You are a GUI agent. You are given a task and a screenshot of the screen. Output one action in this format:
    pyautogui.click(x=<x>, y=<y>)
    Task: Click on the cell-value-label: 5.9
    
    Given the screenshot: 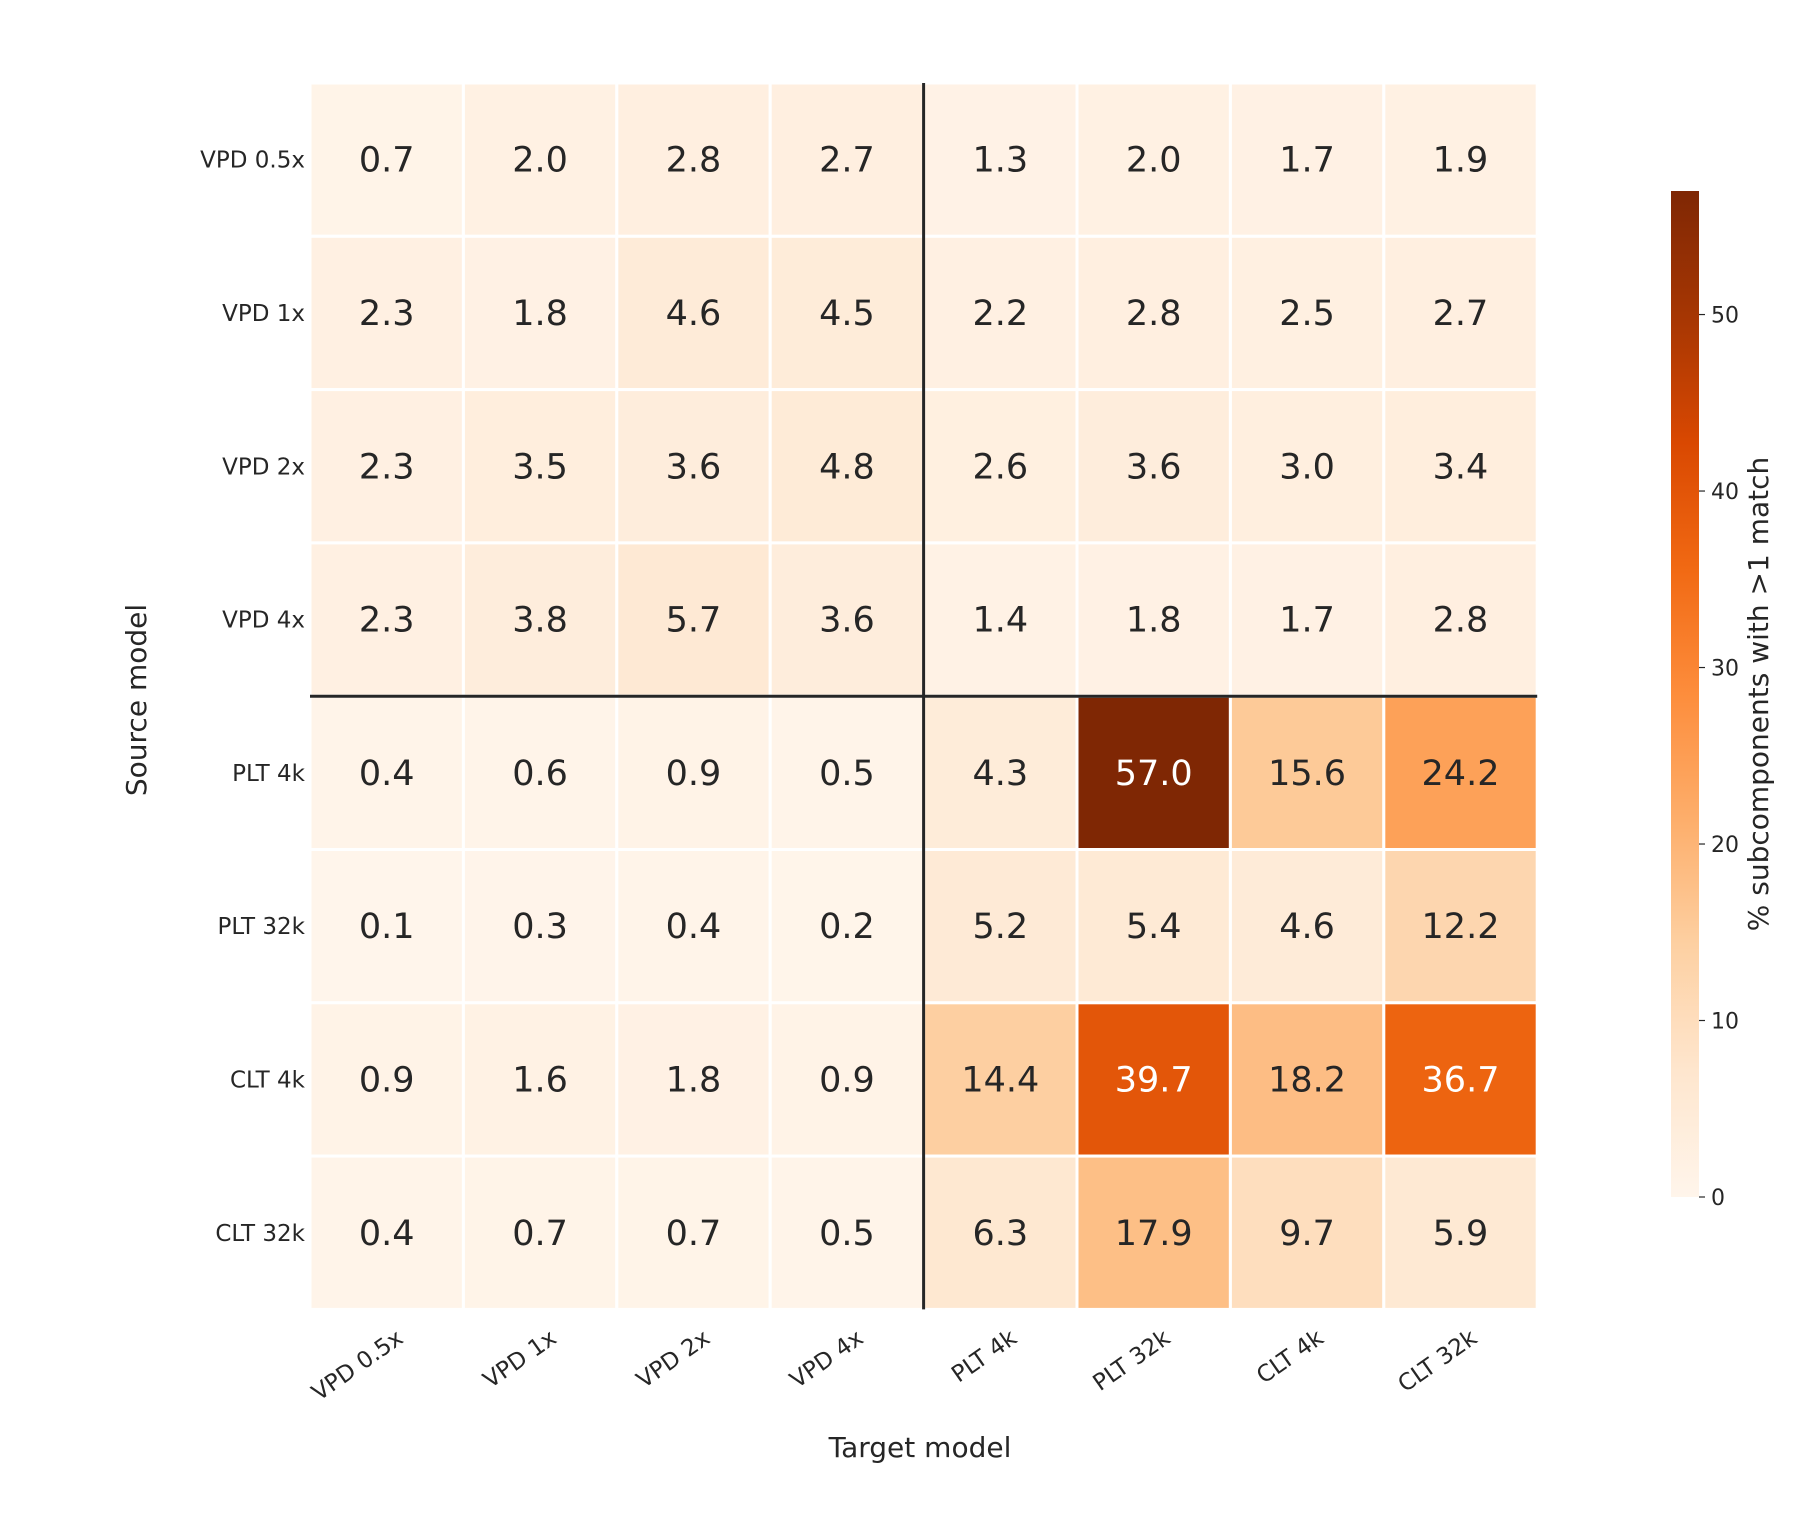 What is the action you would take?
    pyautogui.click(x=1461, y=1234)
    